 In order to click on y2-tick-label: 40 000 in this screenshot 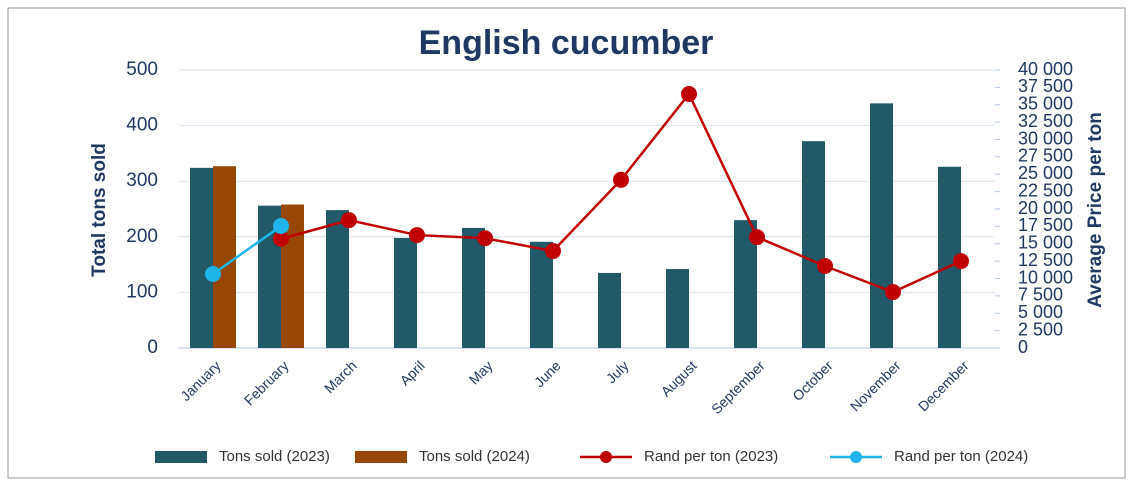, I will do `click(1045, 69)`.